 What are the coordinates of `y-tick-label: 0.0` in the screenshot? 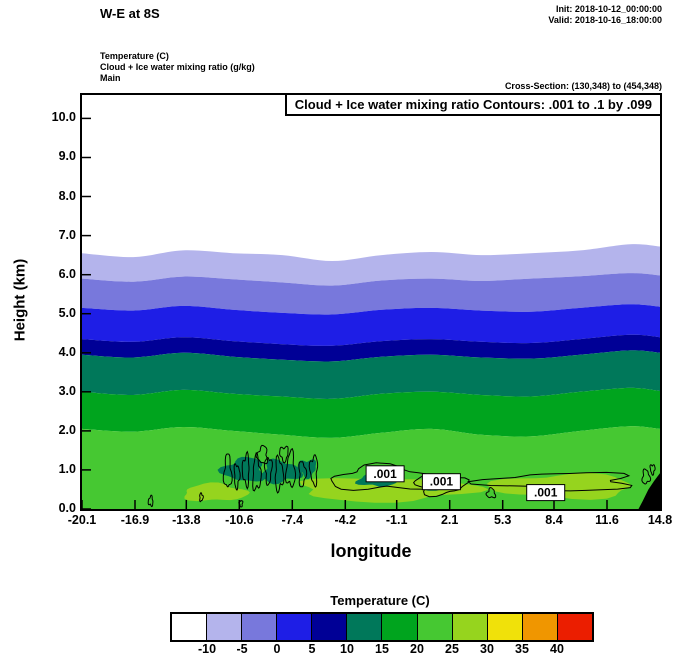 It's located at (67, 508).